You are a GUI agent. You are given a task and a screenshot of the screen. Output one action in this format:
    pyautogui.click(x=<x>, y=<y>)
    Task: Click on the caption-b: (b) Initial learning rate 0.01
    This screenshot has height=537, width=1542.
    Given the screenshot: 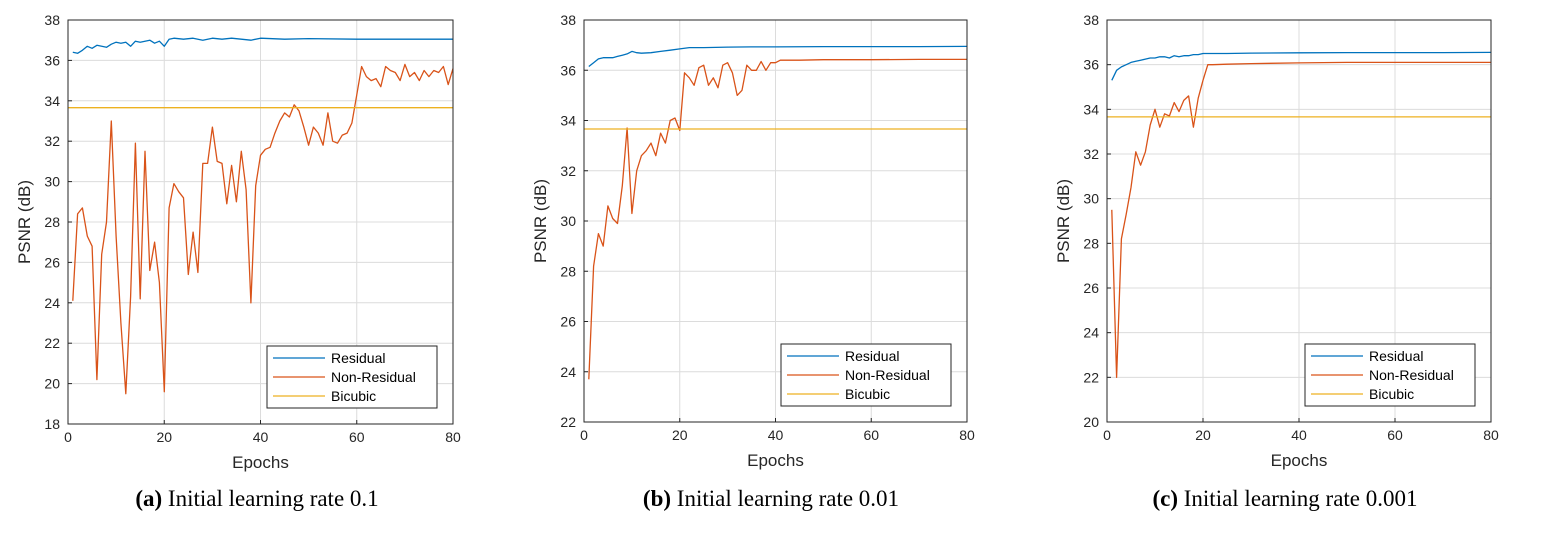 What is the action you would take?
    pyautogui.click(x=771, y=499)
    